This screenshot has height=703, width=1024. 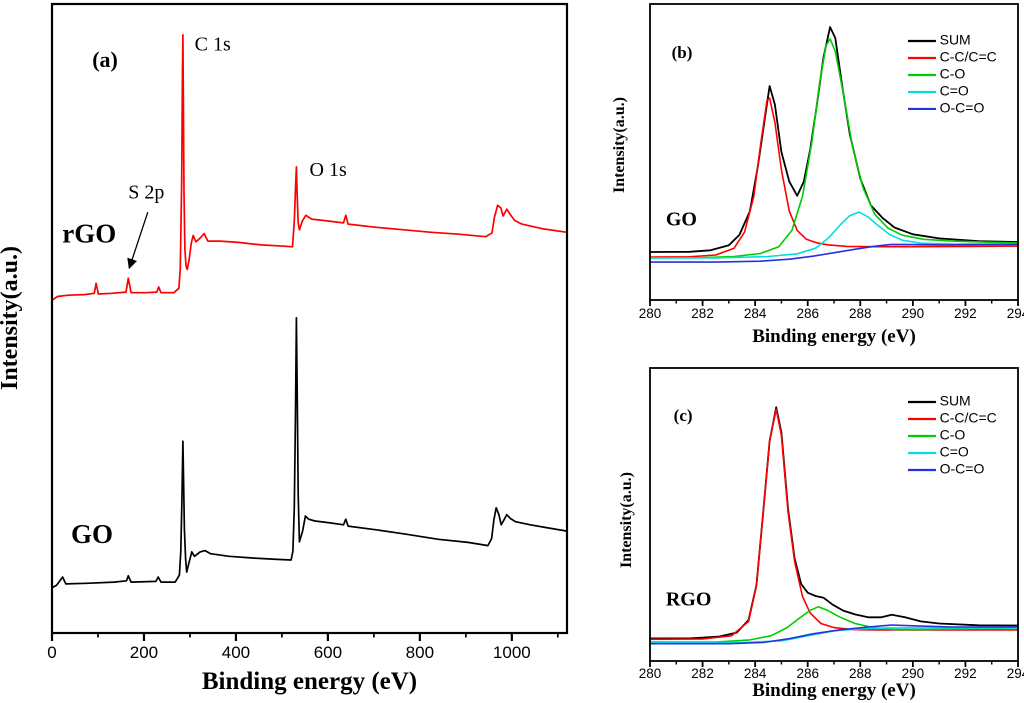 What do you see at coordinates (834, 235) in the screenshot?
I see `series-b-C=O` at bounding box center [834, 235].